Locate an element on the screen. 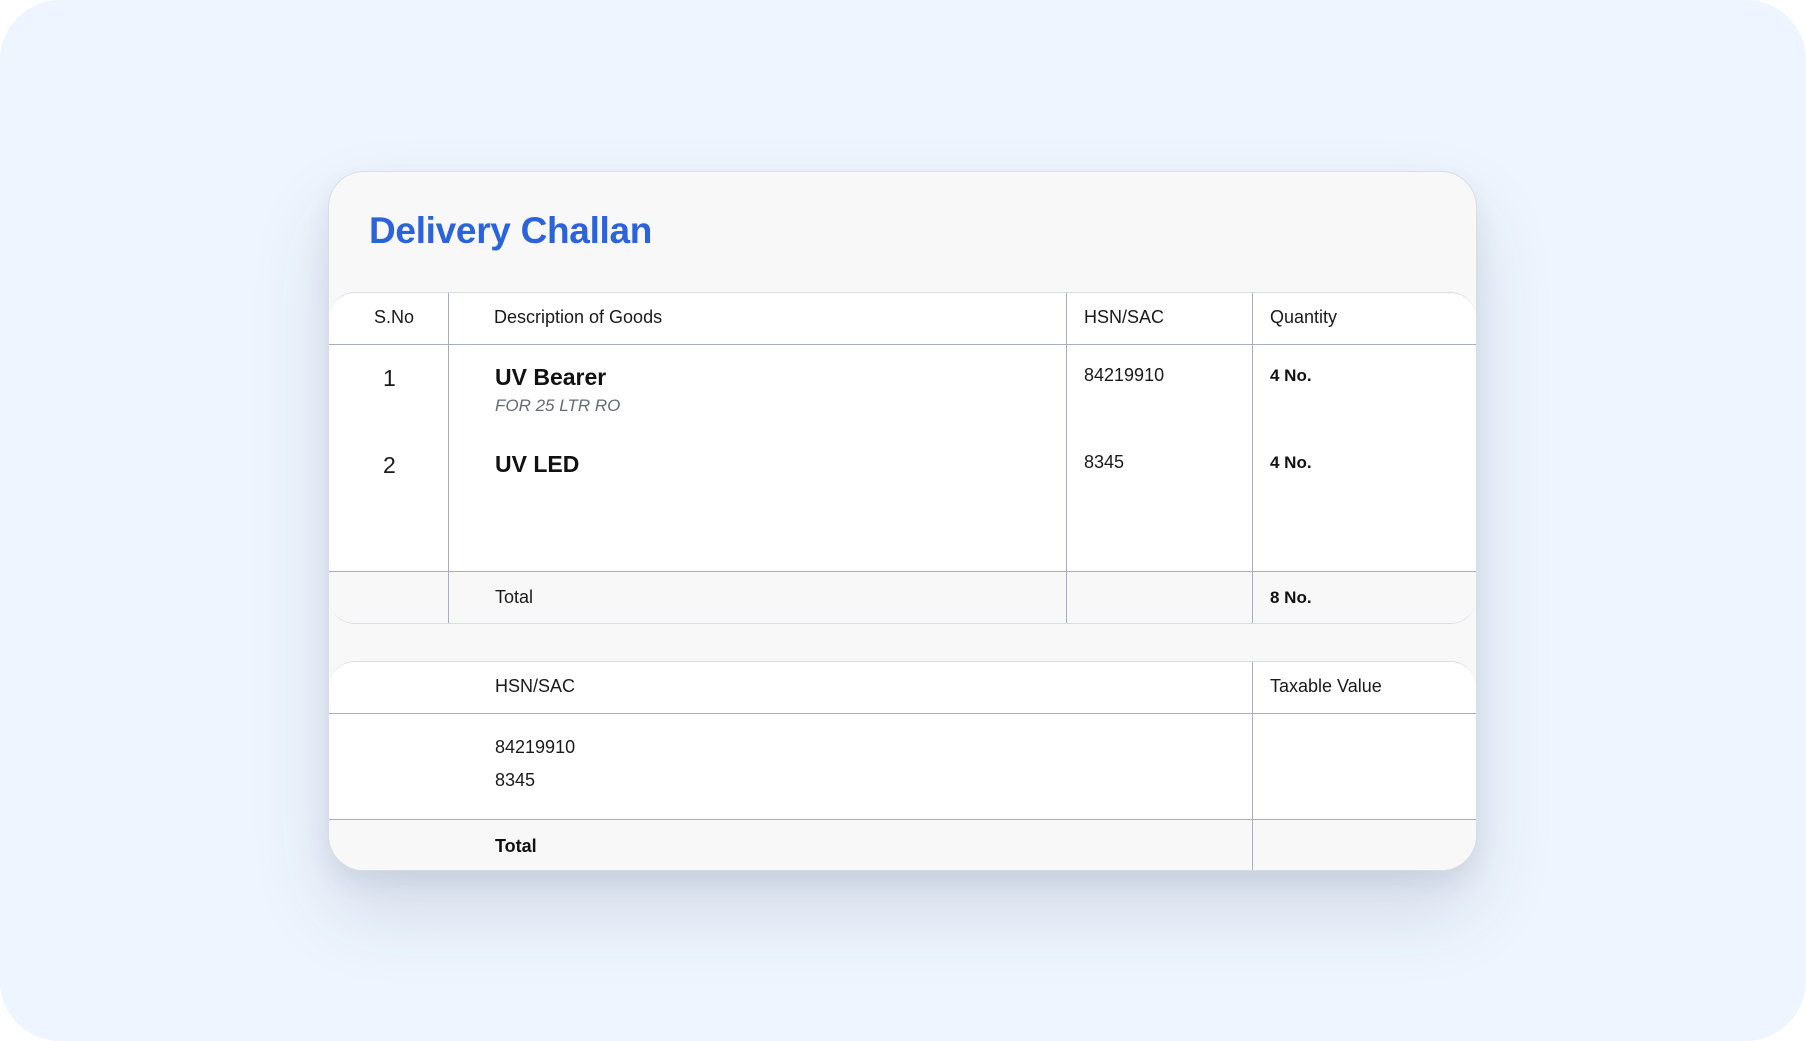  column-divider-sno is located at coordinates (448, 458).